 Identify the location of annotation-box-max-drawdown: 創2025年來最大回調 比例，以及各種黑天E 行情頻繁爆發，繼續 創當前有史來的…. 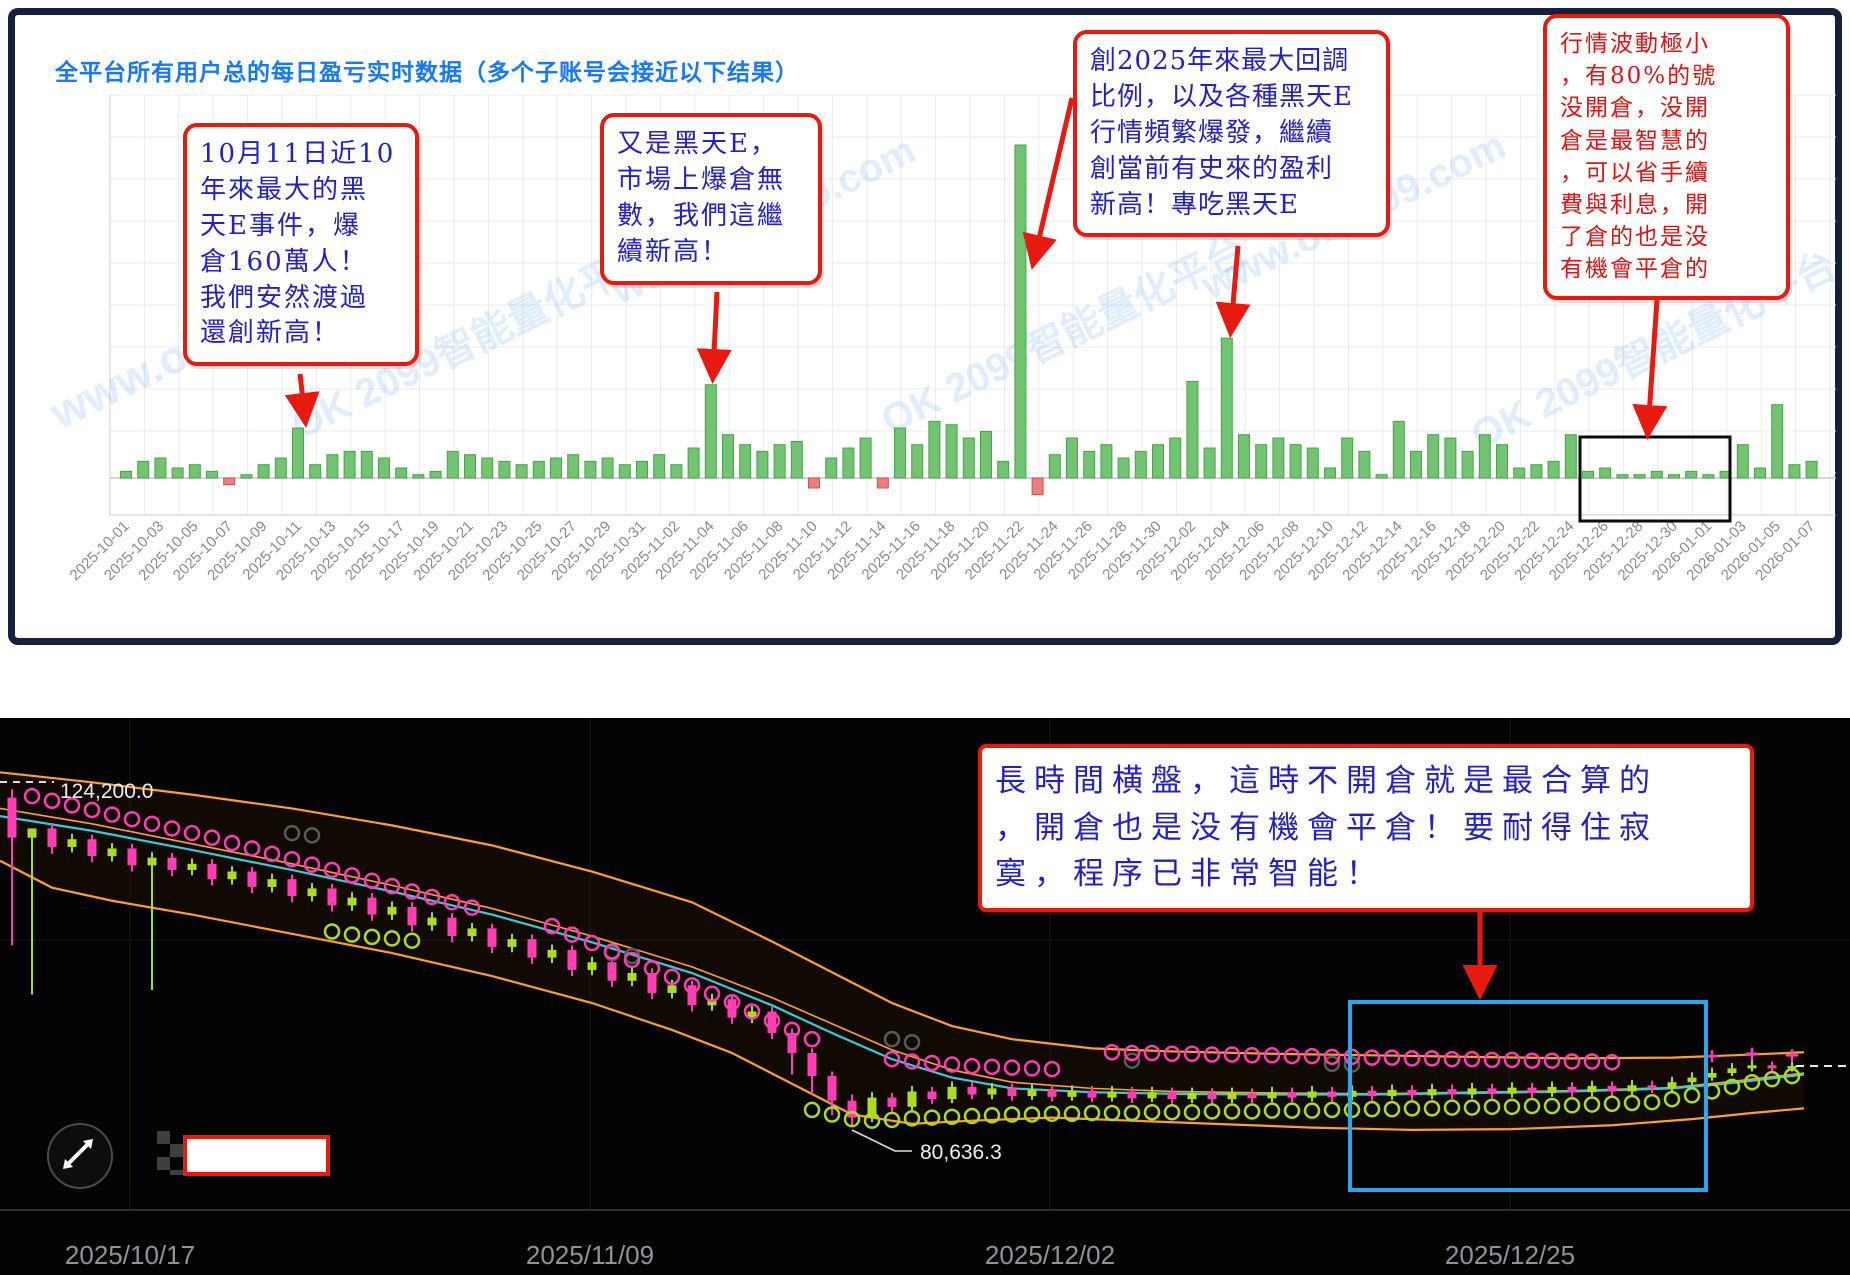
(1231, 134).